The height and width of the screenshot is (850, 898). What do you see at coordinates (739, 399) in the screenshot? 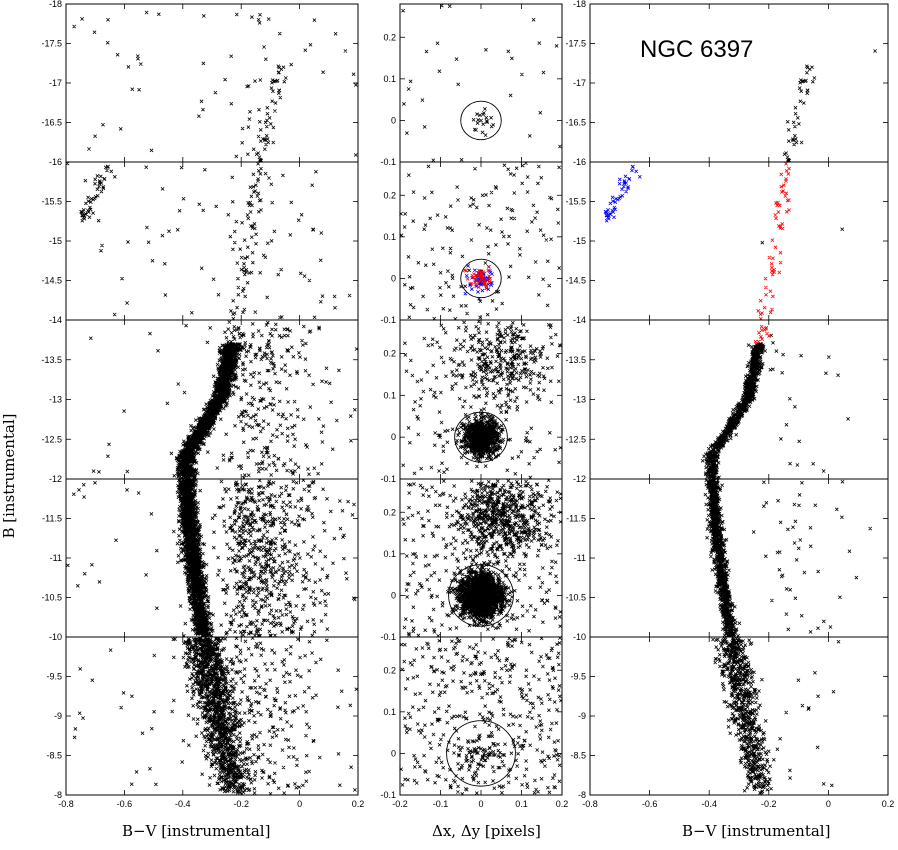
I see `panel-frame-c2-r2` at bounding box center [739, 399].